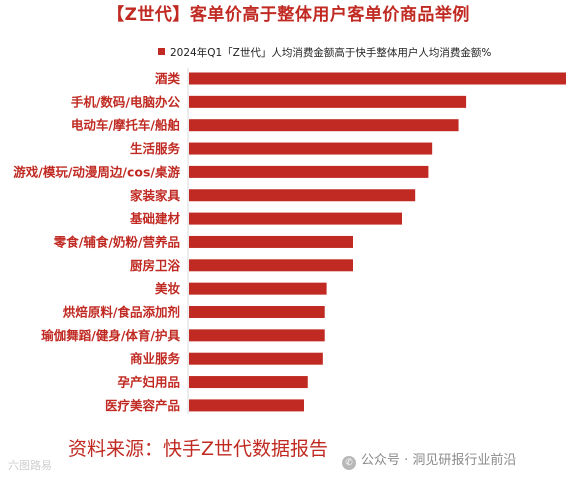 The image size is (577, 482). Describe the element at coordinates (142, 405) in the screenshot. I see `category-label: 医疗美容产品` at that location.